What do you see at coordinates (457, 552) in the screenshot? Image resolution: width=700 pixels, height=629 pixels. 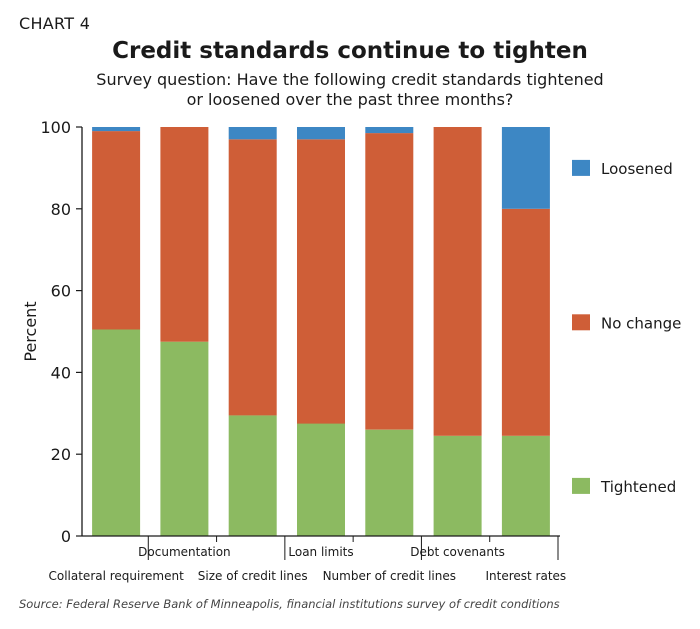 I see `x-tick-label: Debt covenants` at bounding box center [457, 552].